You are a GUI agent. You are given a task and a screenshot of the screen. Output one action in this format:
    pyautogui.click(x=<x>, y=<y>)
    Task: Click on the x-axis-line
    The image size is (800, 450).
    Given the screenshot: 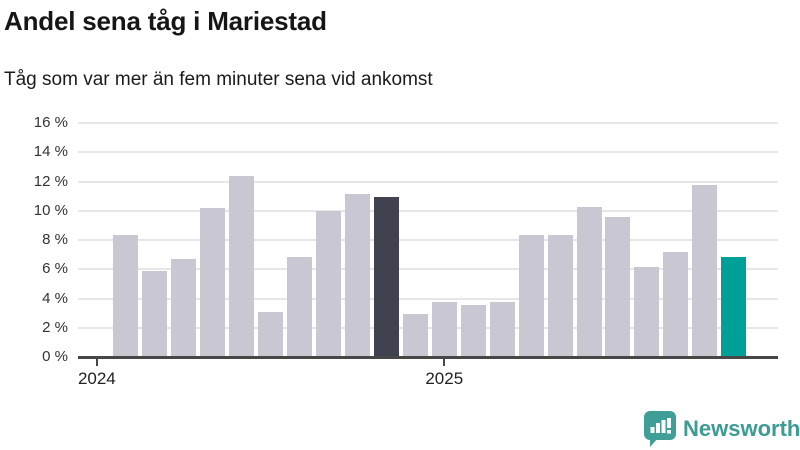 What is the action you would take?
    pyautogui.click(x=428, y=357)
    